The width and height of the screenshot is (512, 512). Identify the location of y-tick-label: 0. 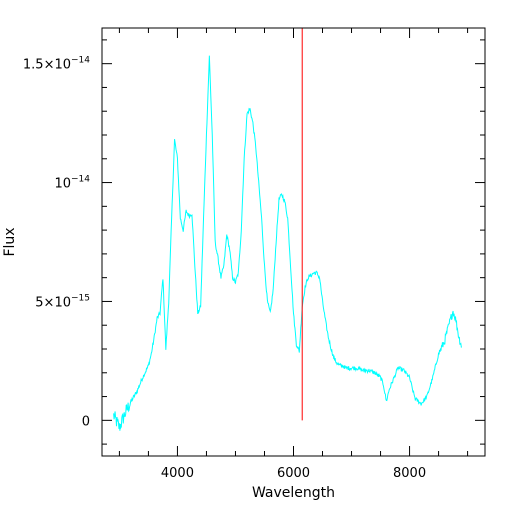
(86, 421).